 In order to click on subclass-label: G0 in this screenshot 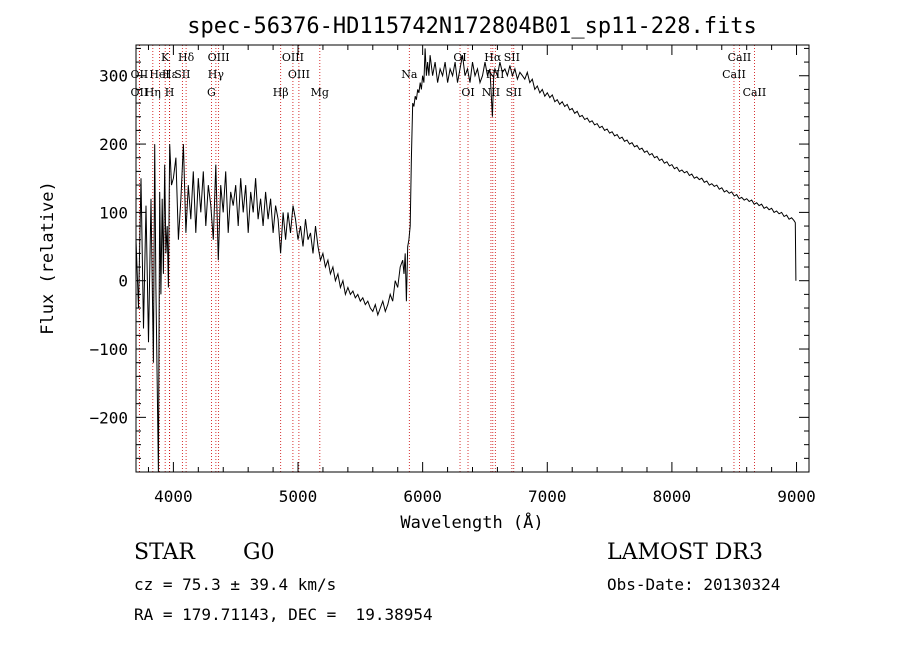, I will do `click(259, 552)`.